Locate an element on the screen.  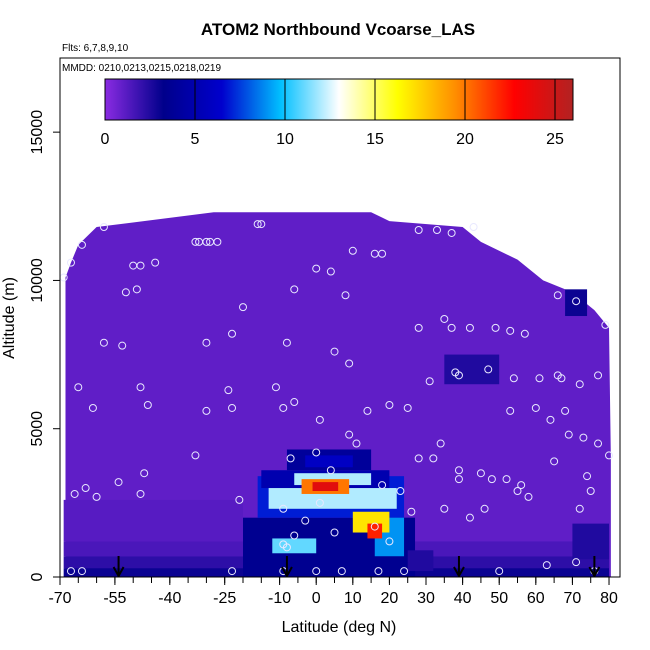
x-tick-label: -55 is located at coordinates (114, 598).